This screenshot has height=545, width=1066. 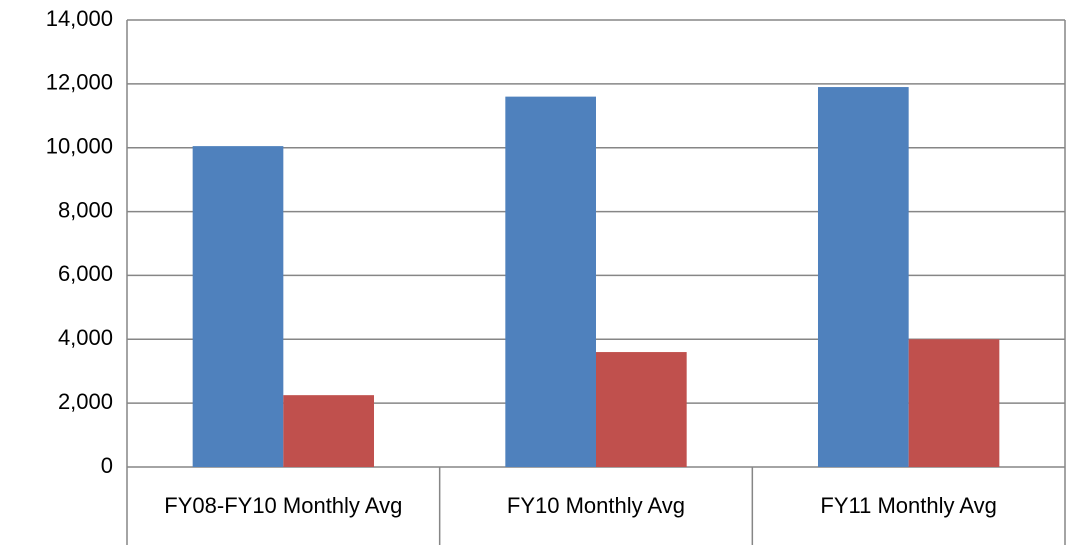 I want to click on y-tick-label: 4,000, so click(x=85, y=337).